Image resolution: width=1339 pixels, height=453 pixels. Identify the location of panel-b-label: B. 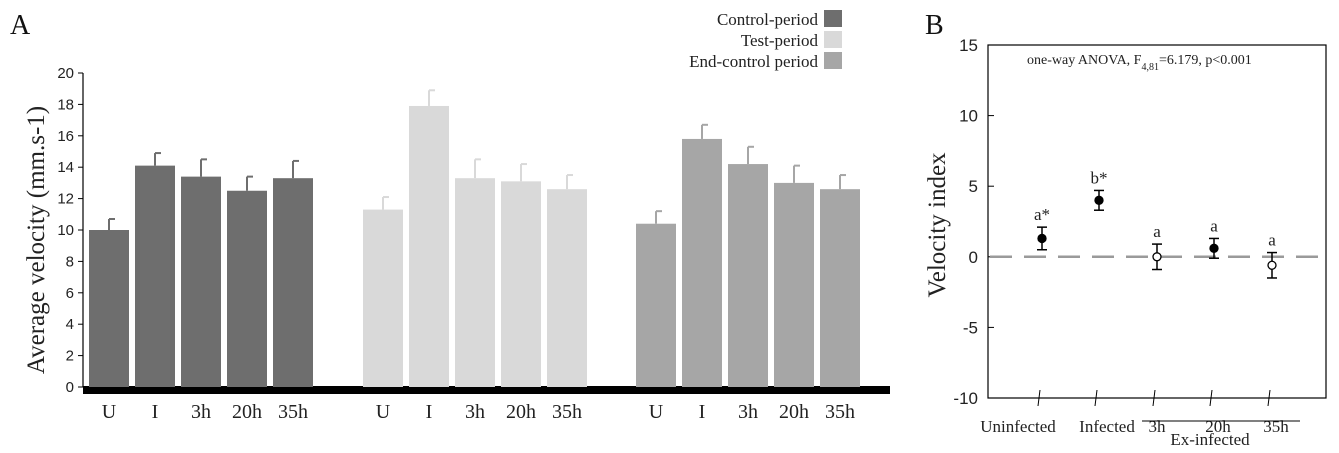
(934, 25).